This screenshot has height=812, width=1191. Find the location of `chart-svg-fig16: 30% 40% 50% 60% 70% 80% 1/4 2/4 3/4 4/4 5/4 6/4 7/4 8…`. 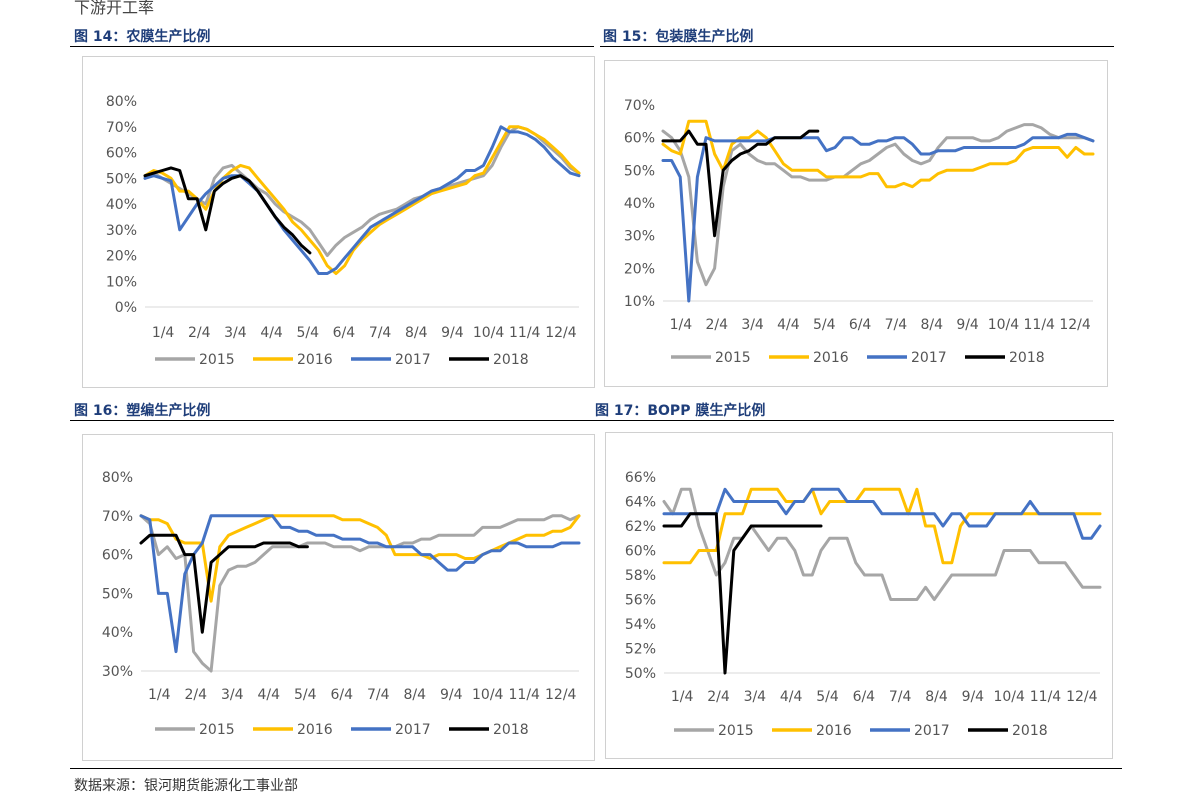

chart-svg-fig16: 30% 40% 50% 60% 70% 80% 1/4 2/4 3/4 4/4 5/4 6/4 7/4 8… is located at coordinates (341, 604).